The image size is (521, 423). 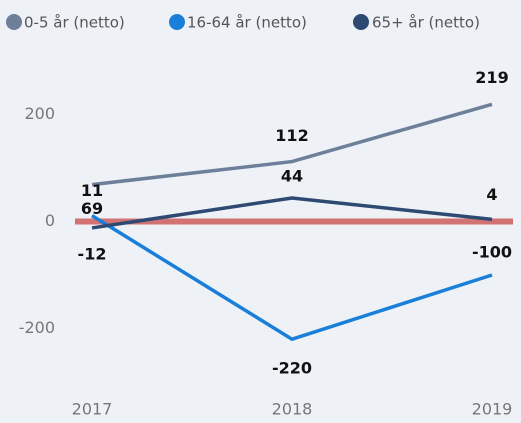 I want to click on legend-label: 16-64 år (netto), so click(x=247, y=23).